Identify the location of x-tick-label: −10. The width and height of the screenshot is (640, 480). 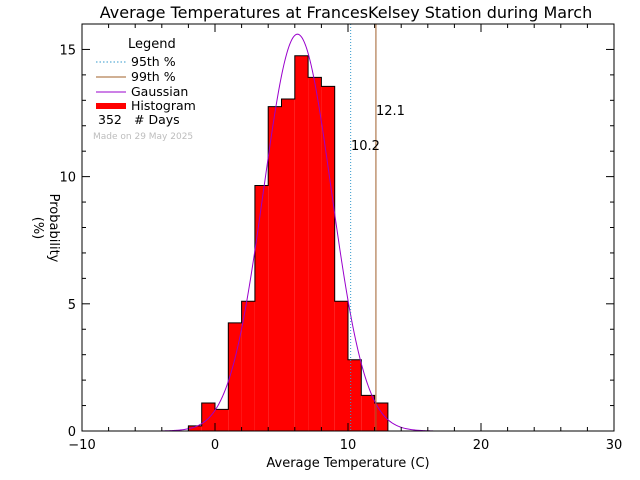
(81, 445).